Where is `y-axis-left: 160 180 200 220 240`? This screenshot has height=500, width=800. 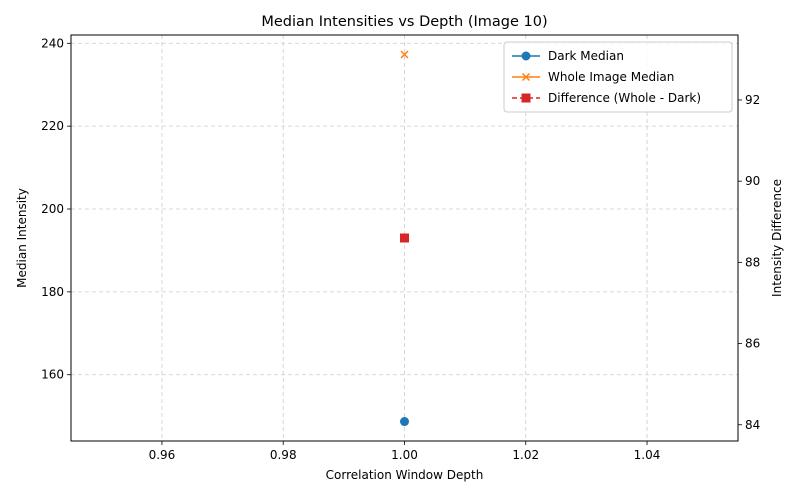
y-axis-left: 160 180 200 220 240 is located at coordinates (56, 209).